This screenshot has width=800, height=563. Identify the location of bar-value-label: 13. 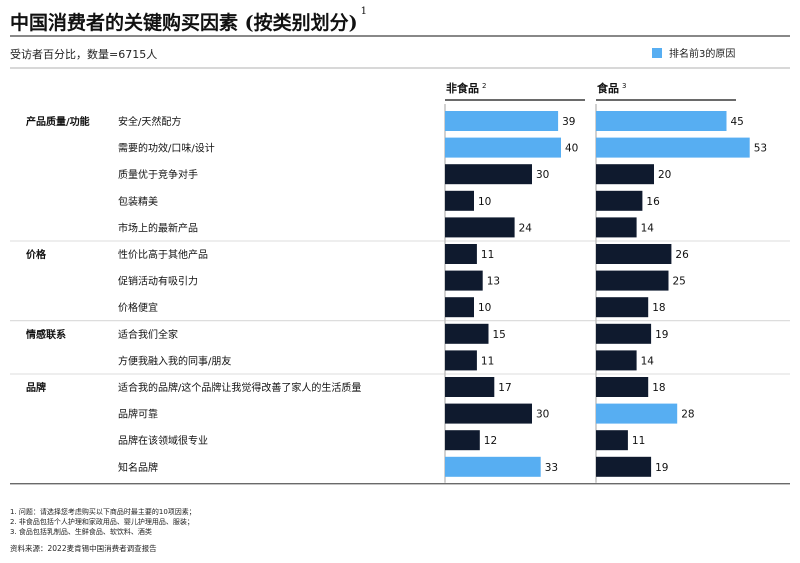
(493, 282).